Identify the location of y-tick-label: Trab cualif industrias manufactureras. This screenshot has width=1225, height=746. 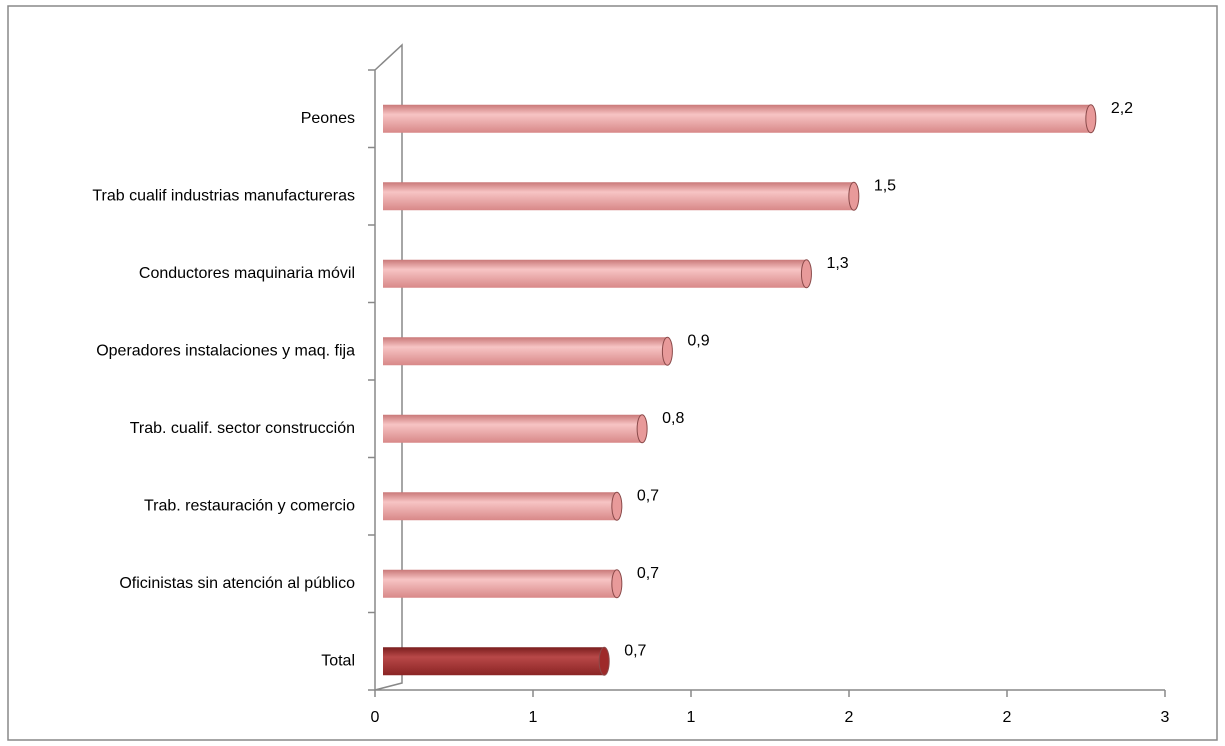
(223, 195).